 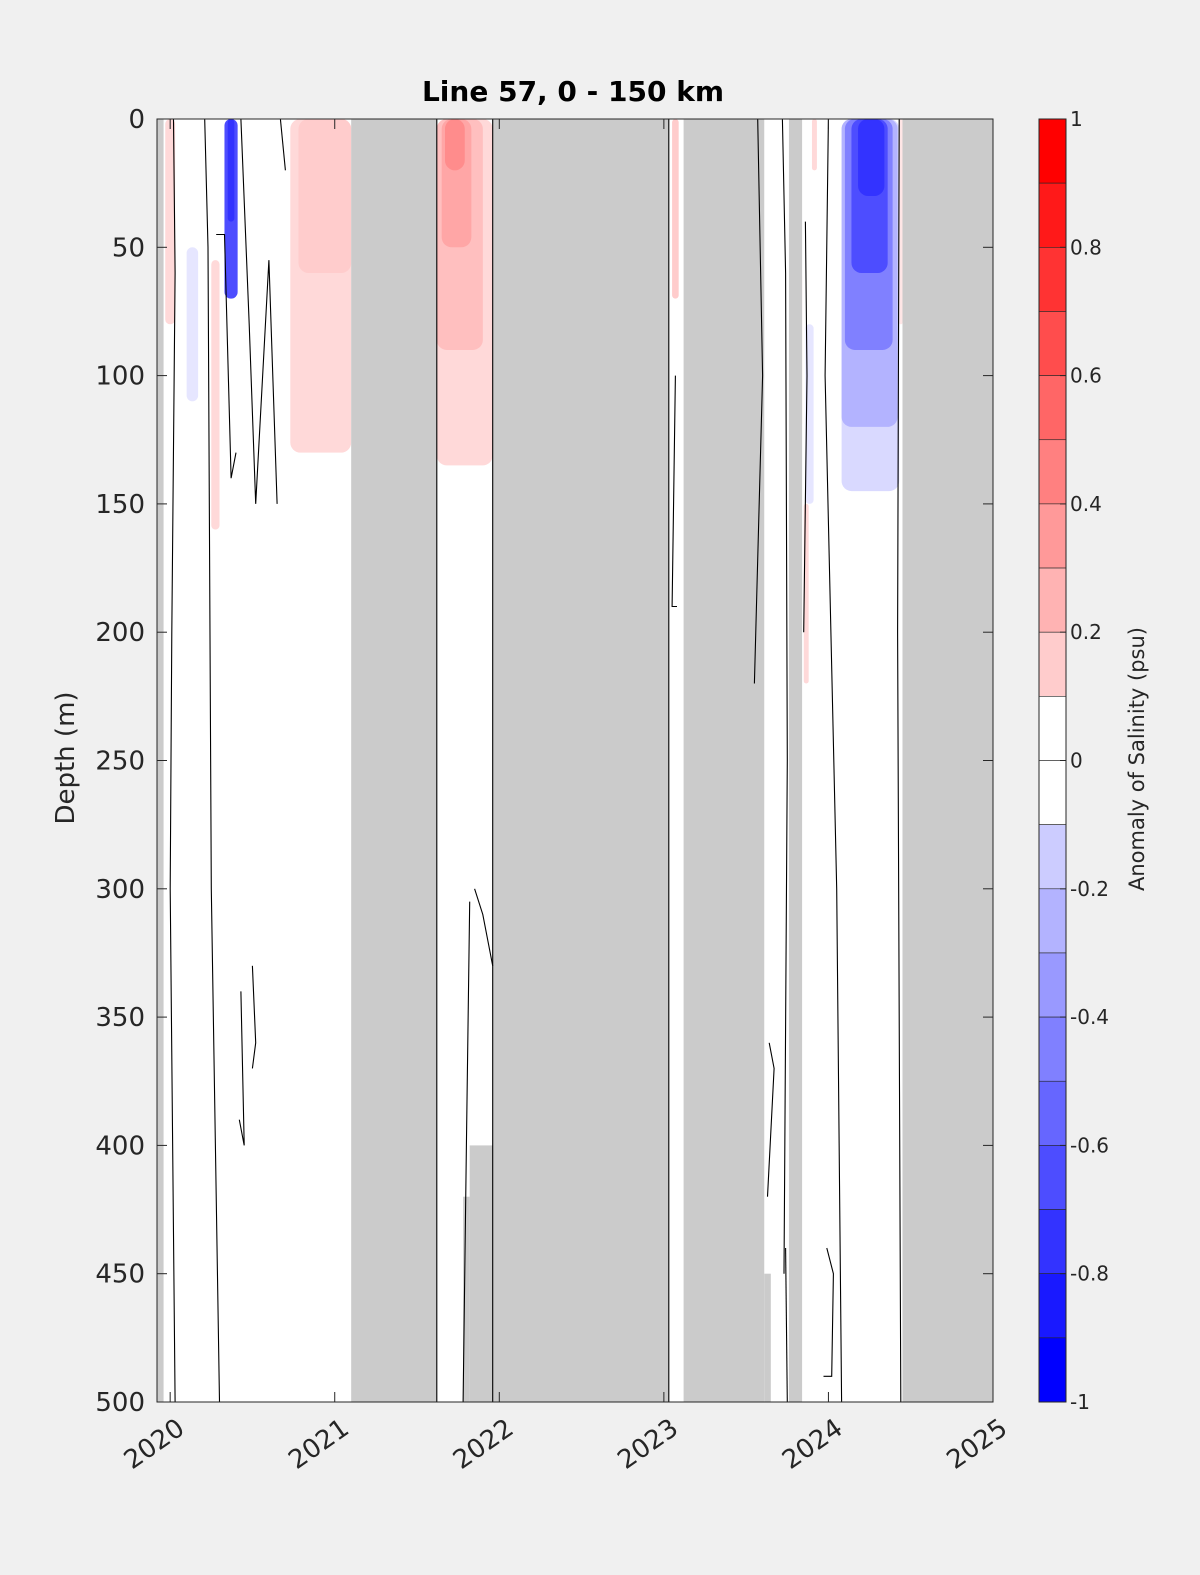 I want to click on y-tick-label: 400, so click(x=120, y=1146).